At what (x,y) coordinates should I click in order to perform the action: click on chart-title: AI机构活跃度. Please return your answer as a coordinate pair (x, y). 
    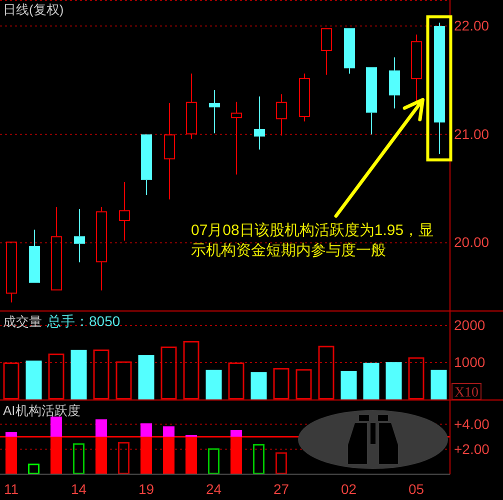
    Looking at the image, I should click on (41, 410).